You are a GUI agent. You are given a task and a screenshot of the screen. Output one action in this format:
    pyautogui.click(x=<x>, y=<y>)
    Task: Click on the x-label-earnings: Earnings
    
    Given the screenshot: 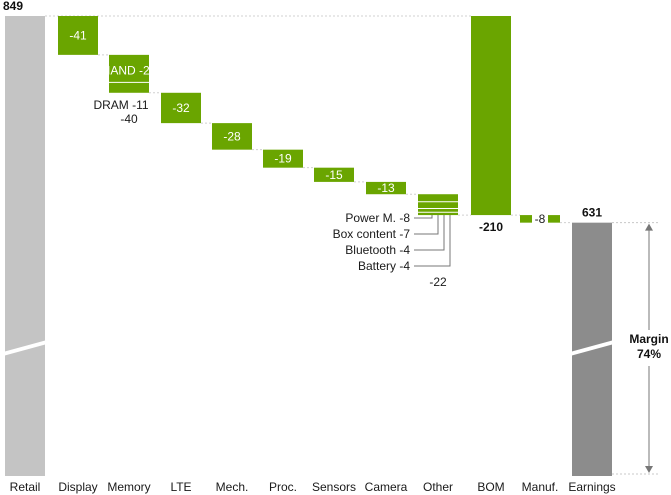 What is the action you would take?
    pyautogui.click(x=591, y=487)
    